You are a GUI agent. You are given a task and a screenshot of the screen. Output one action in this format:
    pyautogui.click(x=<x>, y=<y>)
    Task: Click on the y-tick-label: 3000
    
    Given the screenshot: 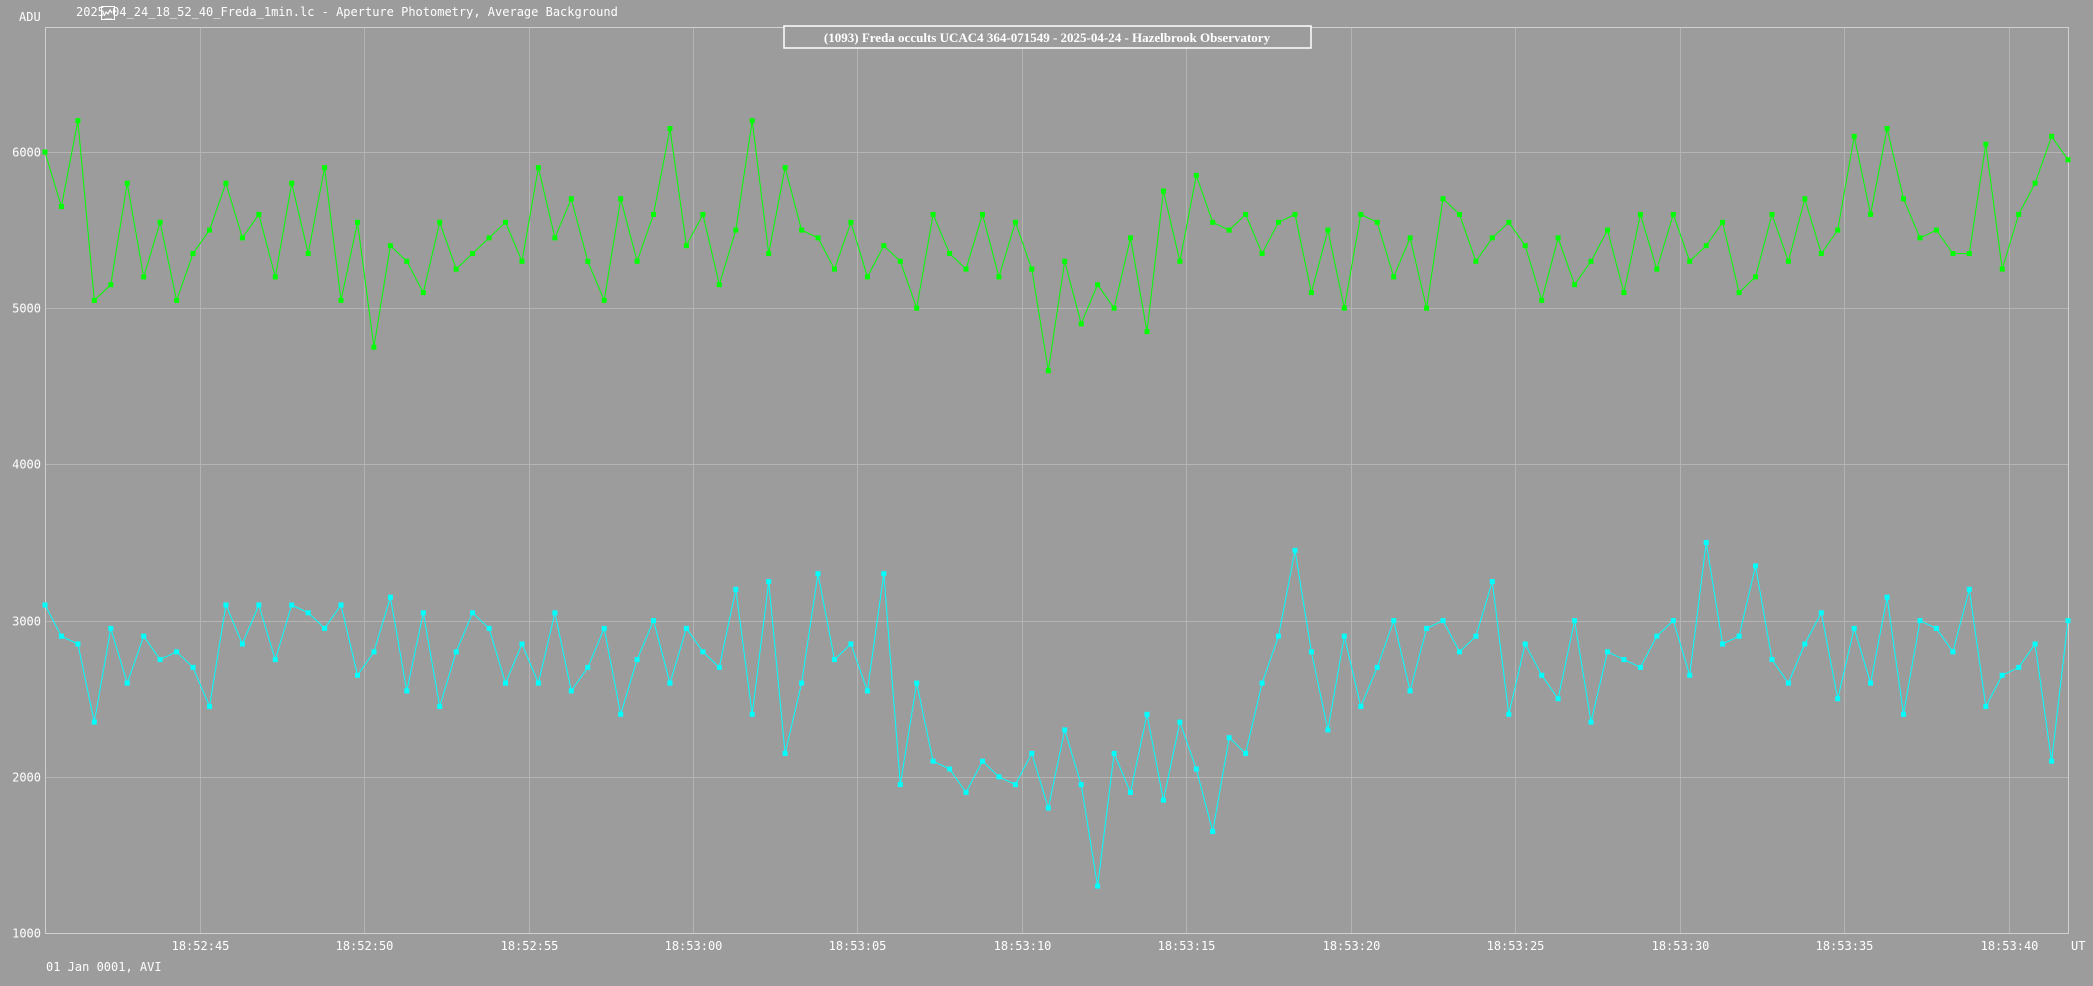 What is the action you would take?
    pyautogui.click(x=26, y=622)
    